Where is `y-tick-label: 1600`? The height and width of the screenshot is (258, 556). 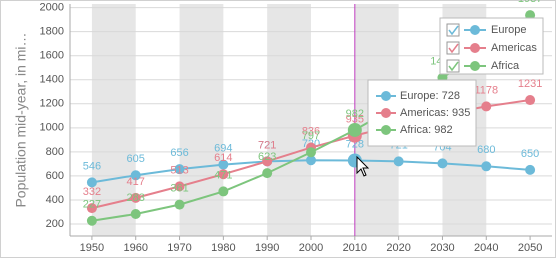
y-tick-label: 1600 is located at coordinates (52, 56).